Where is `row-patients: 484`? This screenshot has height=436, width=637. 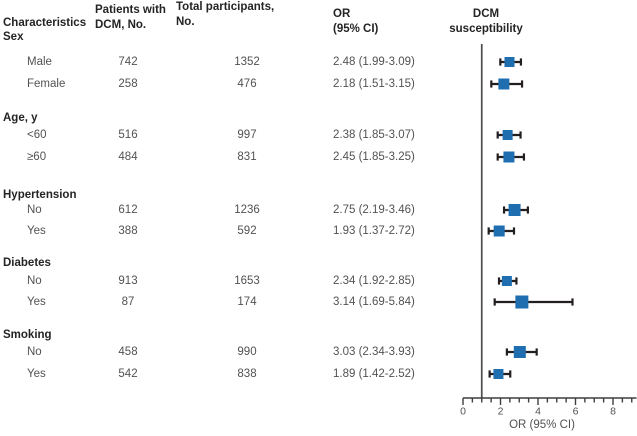 row-patients: 484 is located at coordinates (128, 157).